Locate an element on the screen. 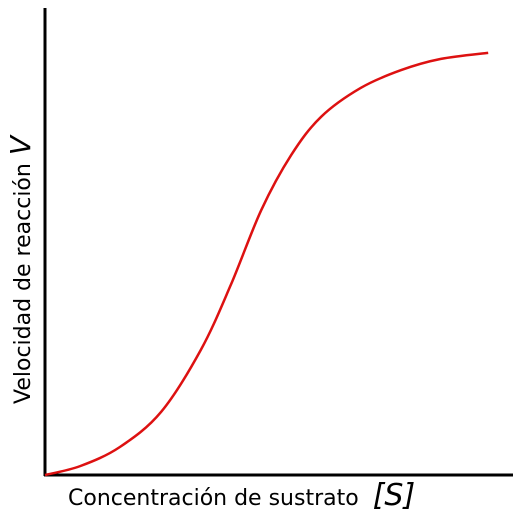  x-label-symbol: [S] is located at coordinates (394, 495).